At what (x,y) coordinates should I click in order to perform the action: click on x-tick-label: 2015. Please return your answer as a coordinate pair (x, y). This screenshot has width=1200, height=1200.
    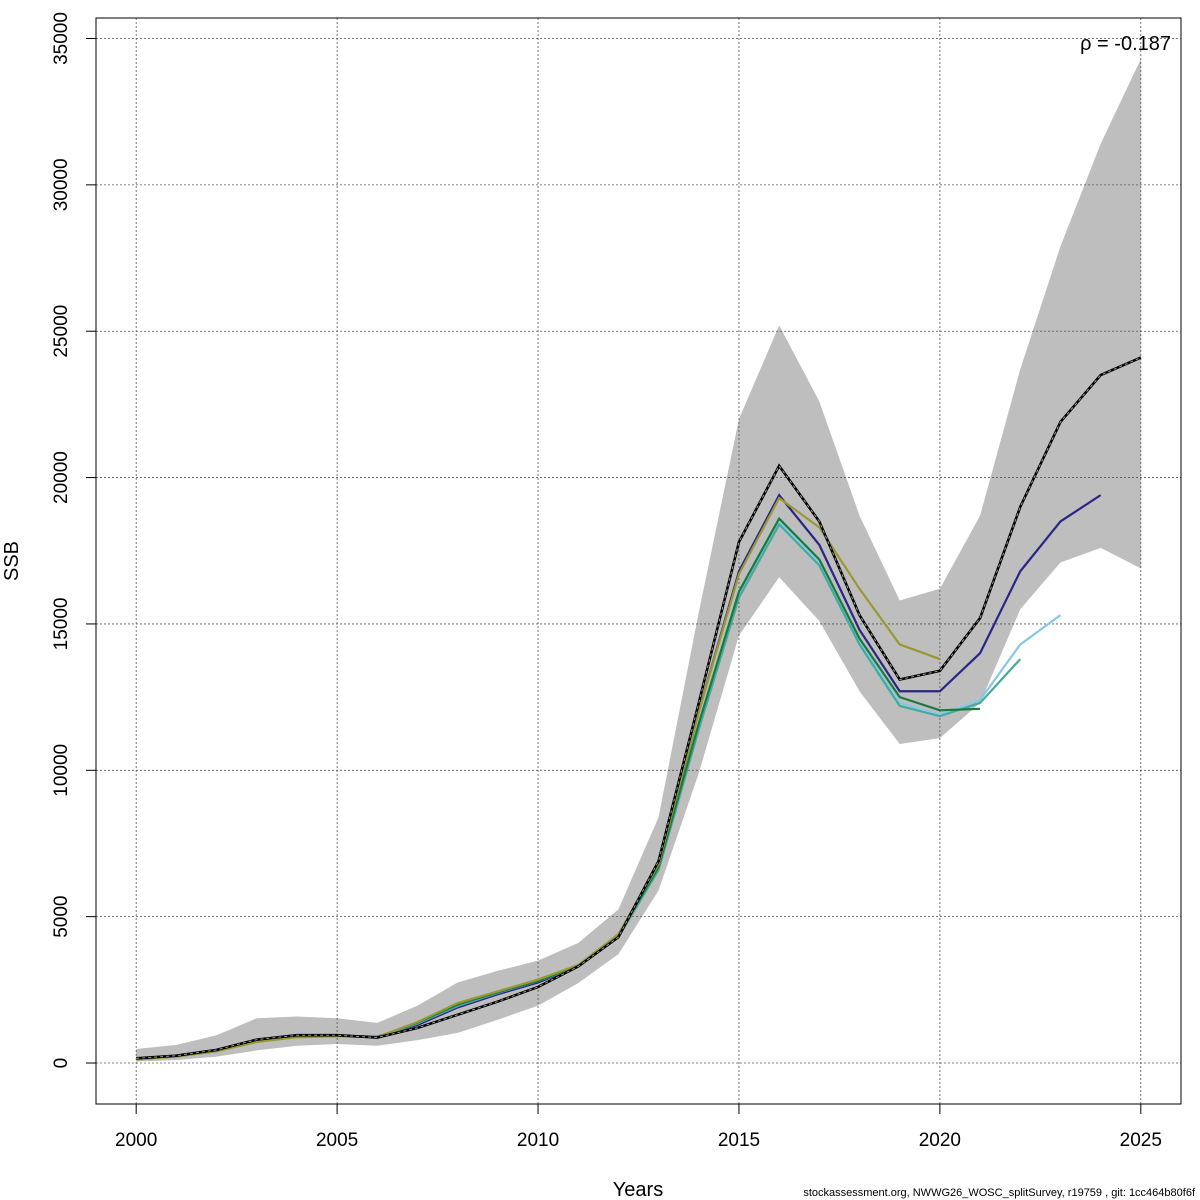
    Looking at the image, I should click on (739, 1140).